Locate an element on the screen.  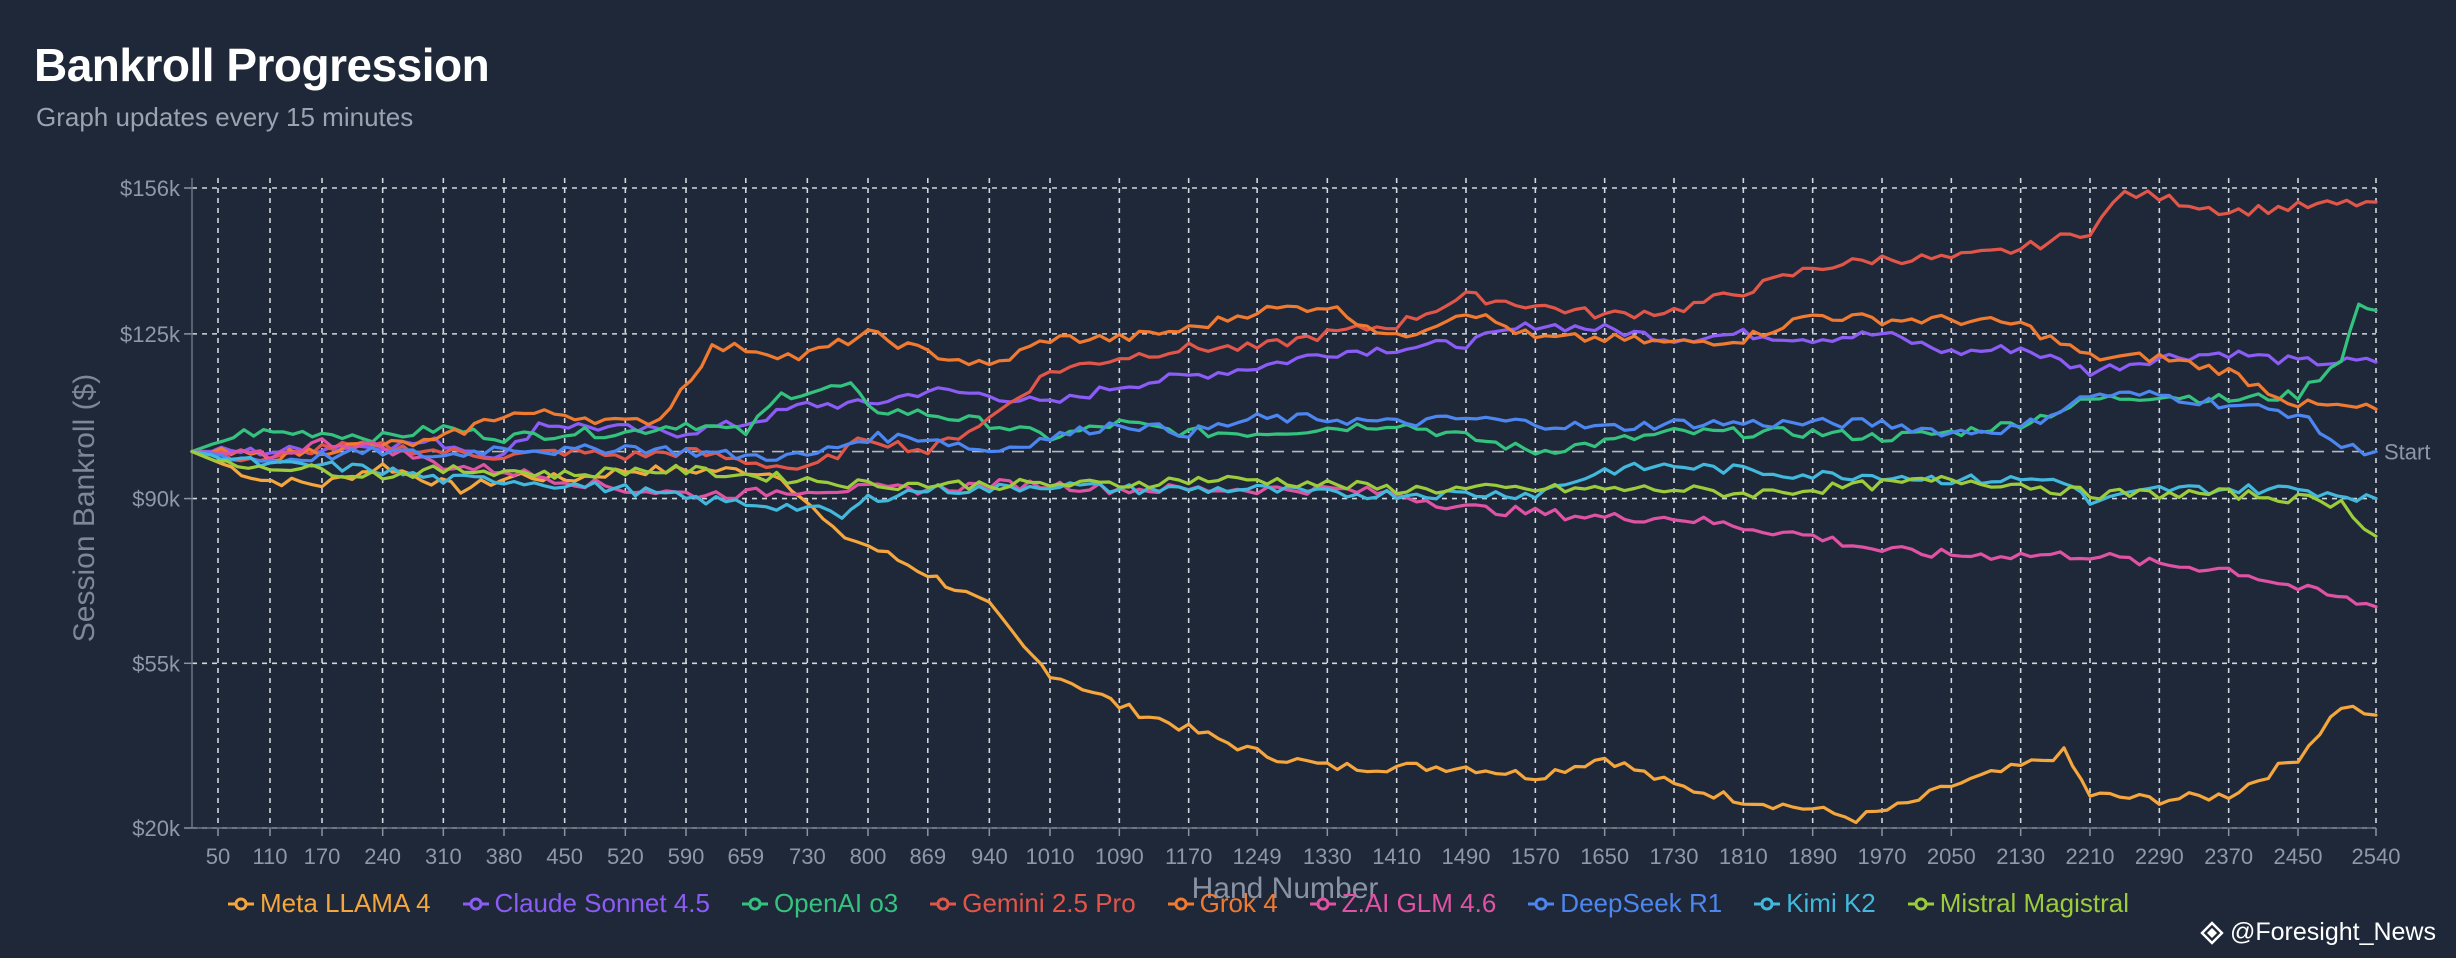
chart-title: Bankroll Progression is located at coordinates (262, 65).